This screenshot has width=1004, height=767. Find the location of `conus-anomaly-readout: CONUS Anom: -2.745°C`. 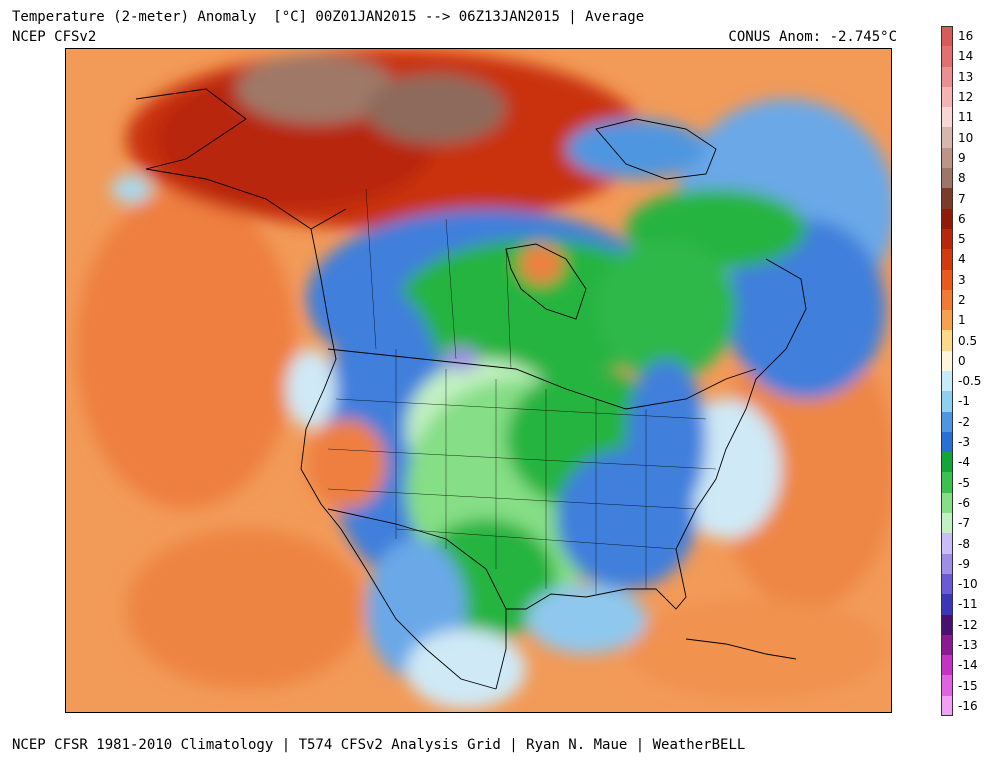

conus-anomaly-readout: CONUS Anom: -2.745°C is located at coordinates (812, 37).